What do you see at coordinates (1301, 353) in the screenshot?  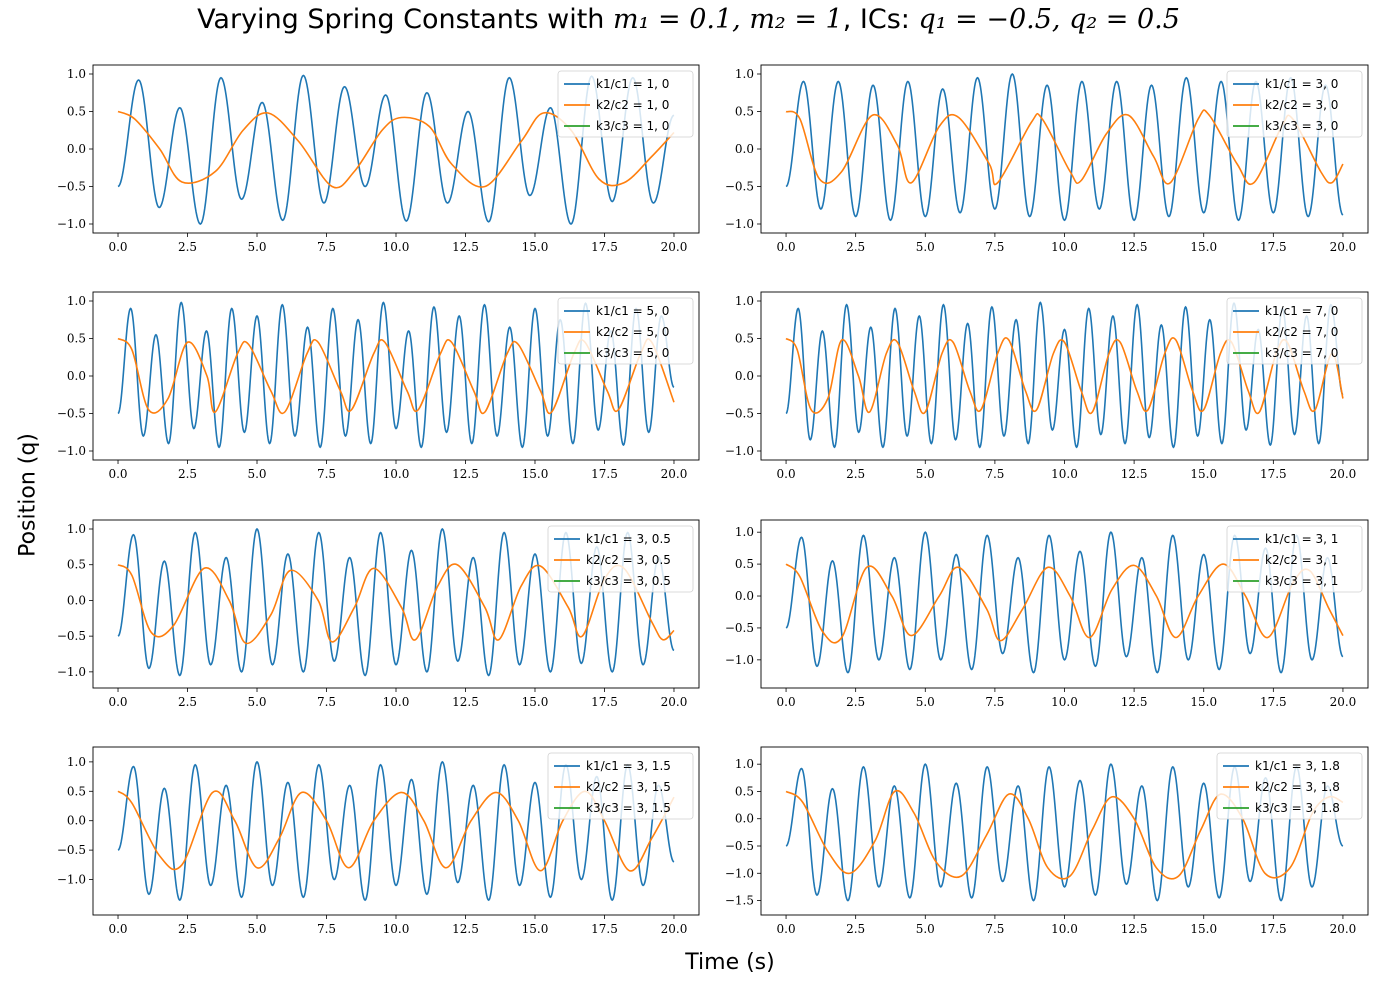 I see `legend-label-3: k3/c3 = 7, 0` at bounding box center [1301, 353].